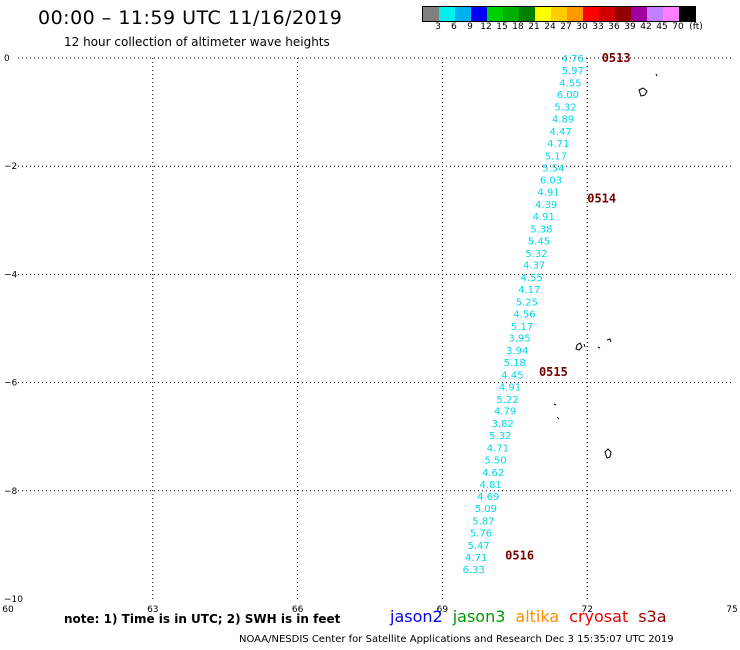 The height and width of the screenshot is (650, 740). What do you see at coordinates (616, 58) in the screenshot?
I see `time-label: 0513` at bounding box center [616, 58].